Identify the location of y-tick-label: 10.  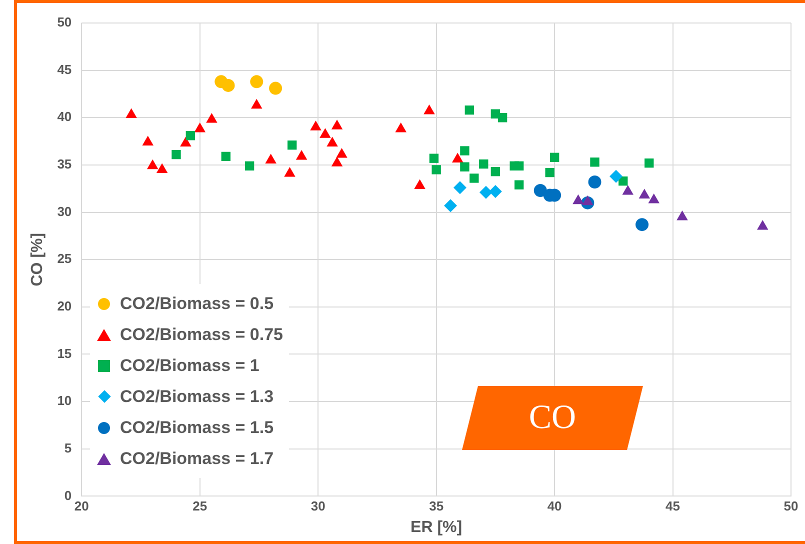
(64, 400).